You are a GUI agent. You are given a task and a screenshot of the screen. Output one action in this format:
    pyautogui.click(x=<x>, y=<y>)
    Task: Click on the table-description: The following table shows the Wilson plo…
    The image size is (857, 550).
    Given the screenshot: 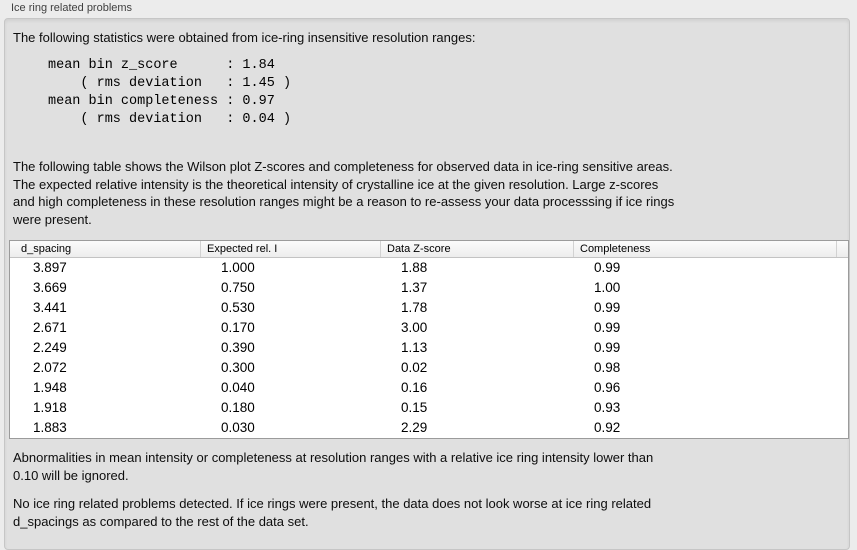 What is the action you would take?
    pyautogui.click(x=344, y=193)
    